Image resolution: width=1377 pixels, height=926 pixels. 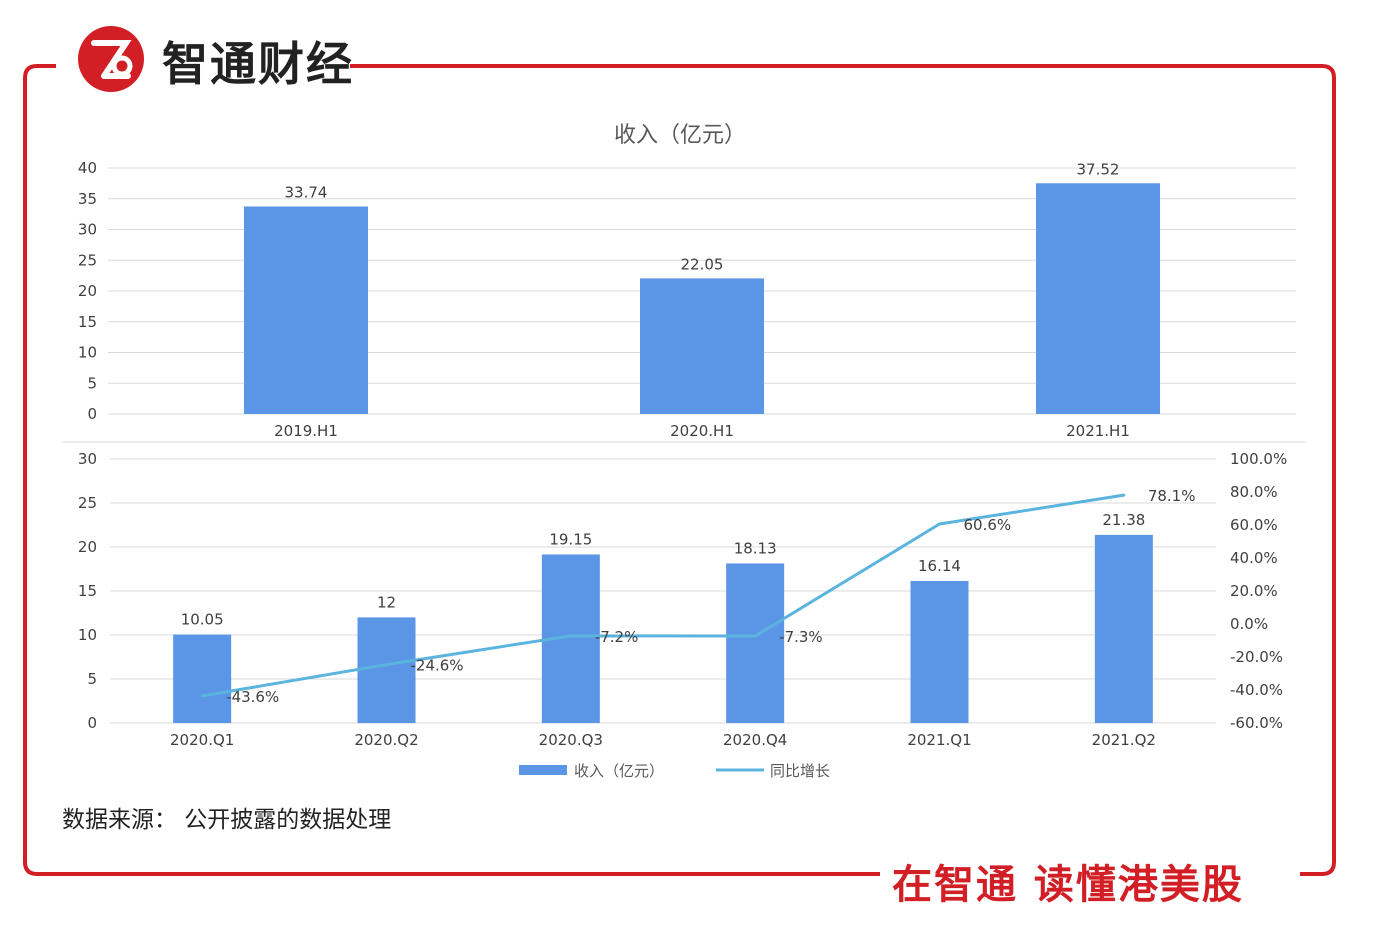 I want to click on y2-tick-label: 40.0%, so click(x=1254, y=558).